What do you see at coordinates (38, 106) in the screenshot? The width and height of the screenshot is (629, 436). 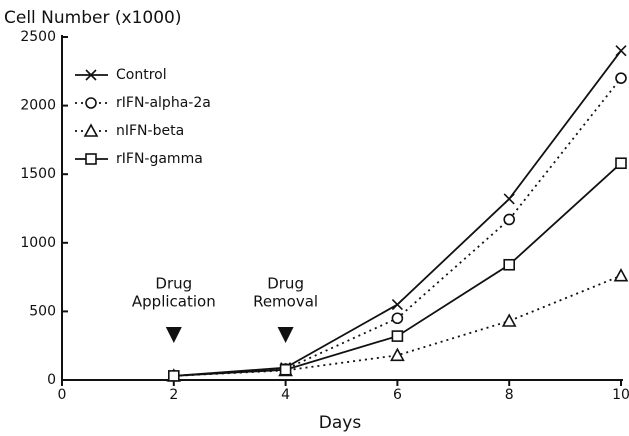 I see `y-tick-label: 2000` at bounding box center [38, 106].